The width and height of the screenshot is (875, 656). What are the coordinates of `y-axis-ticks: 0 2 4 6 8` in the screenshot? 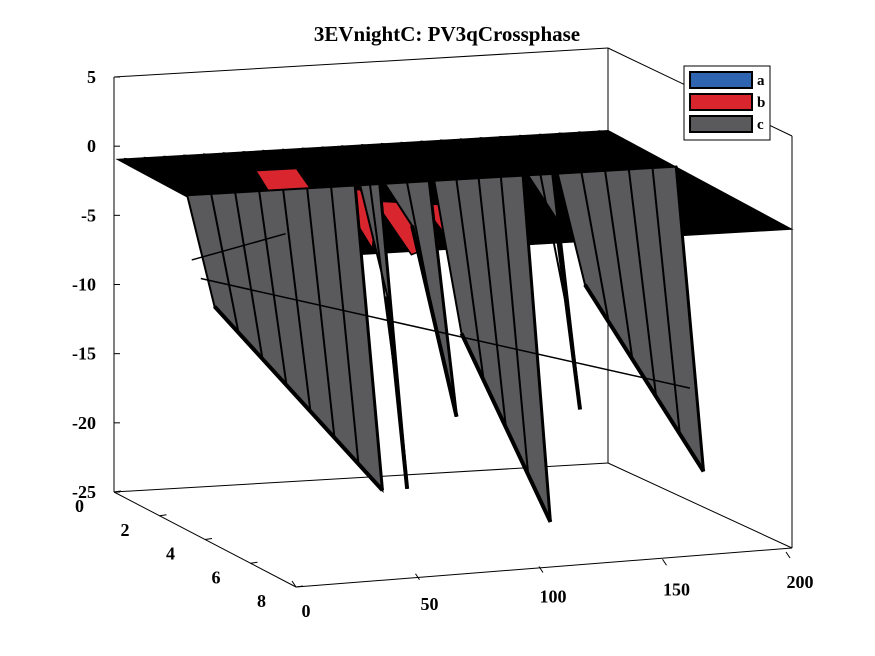 It's located at (189, 550).